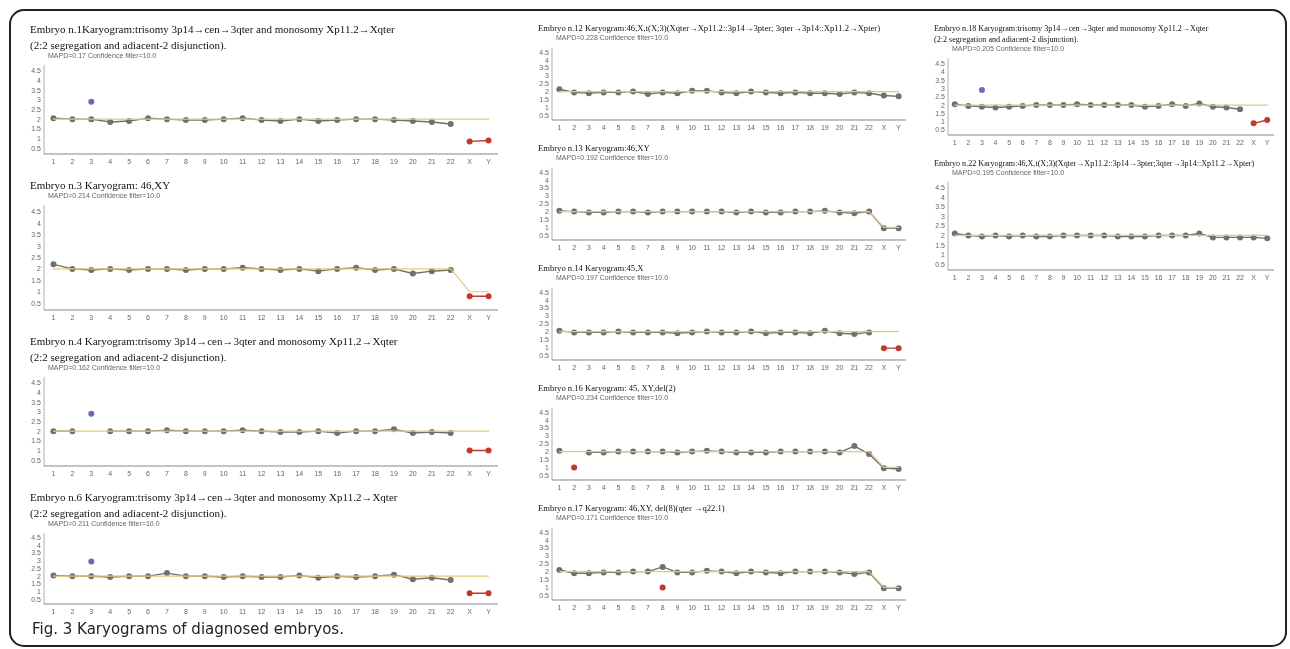 The width and height of the screenshot is (1290, 649). I want to click on chart-title: Embryo n.12 Karyogram:46,X,t(X;3)(Xqter→Xp11.2::3p14→3pter; 3qter→3p14::Xp11.2→Xpter), so click(709, 28).